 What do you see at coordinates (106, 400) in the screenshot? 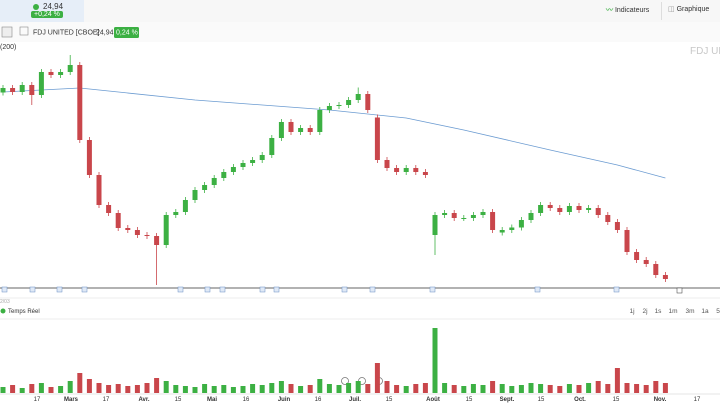
I see `x-tick-label: 17` at bounding box center [106, 400].